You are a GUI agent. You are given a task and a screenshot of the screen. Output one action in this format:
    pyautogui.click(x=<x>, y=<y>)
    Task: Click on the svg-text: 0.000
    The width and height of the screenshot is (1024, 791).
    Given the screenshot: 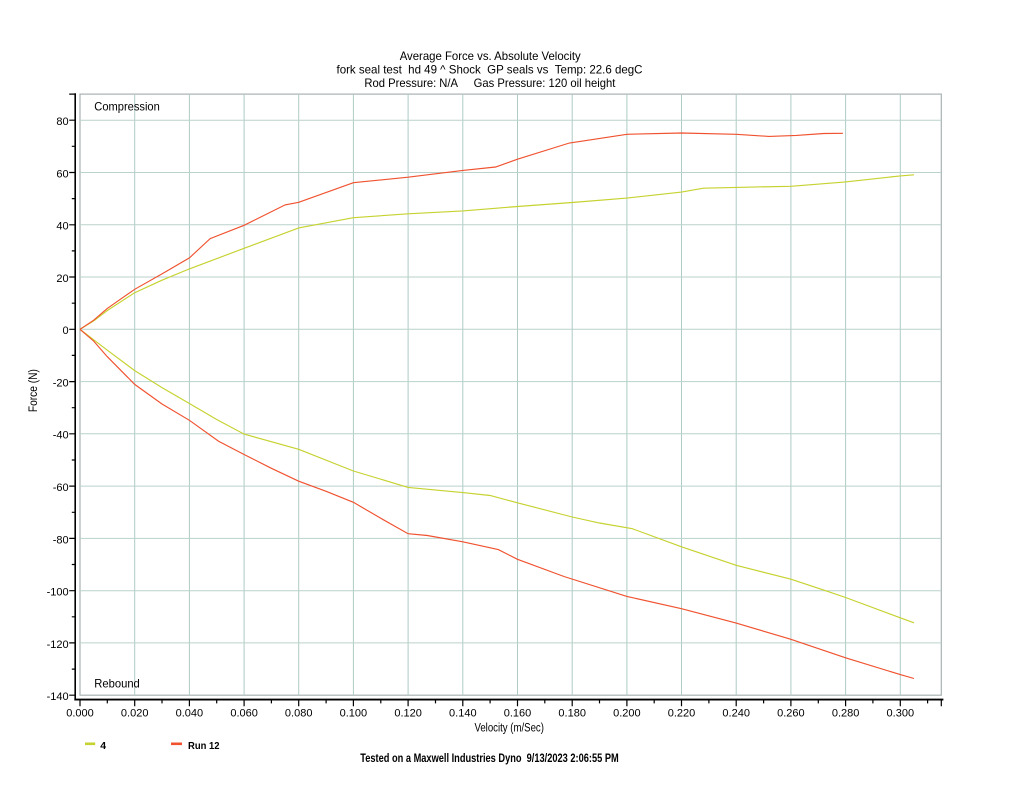 What is the action you would take?
    pyautogui.click(x=80, y=713)
    